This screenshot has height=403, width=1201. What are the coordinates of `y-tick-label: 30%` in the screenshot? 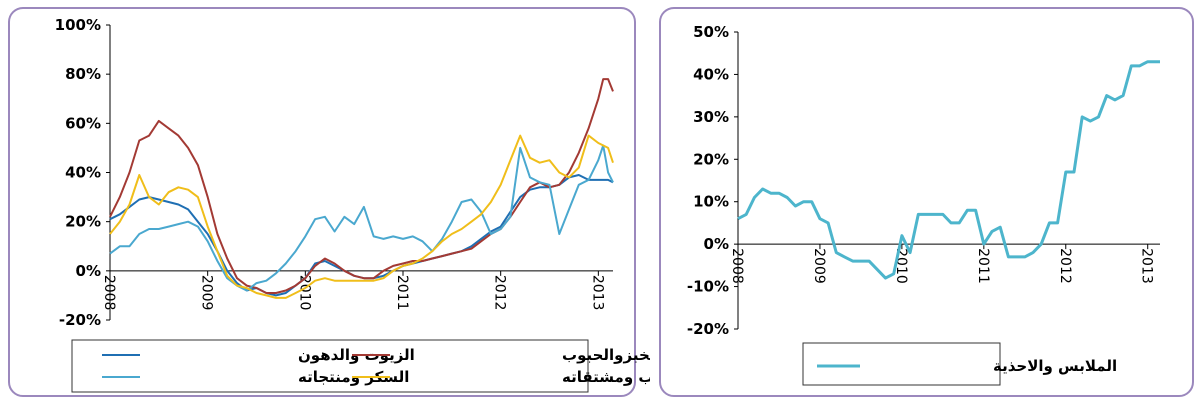 It's located at (711, 117).